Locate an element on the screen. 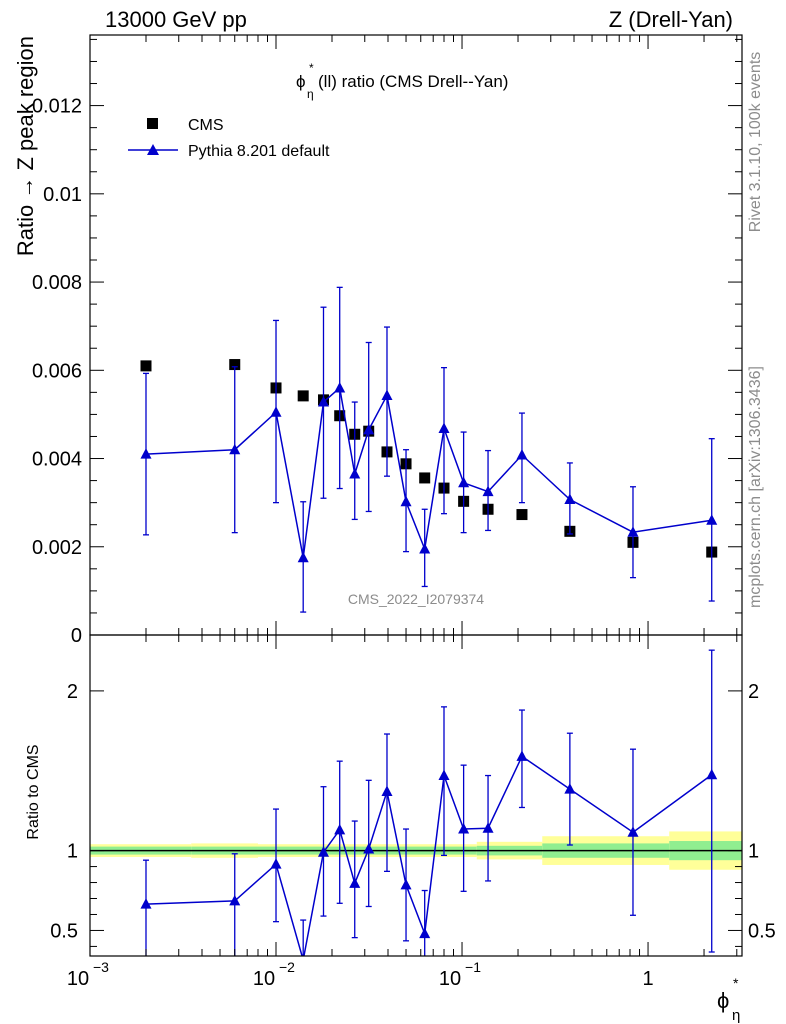  x-axis-label: ϕ * η is located at coordinates (728, 999).